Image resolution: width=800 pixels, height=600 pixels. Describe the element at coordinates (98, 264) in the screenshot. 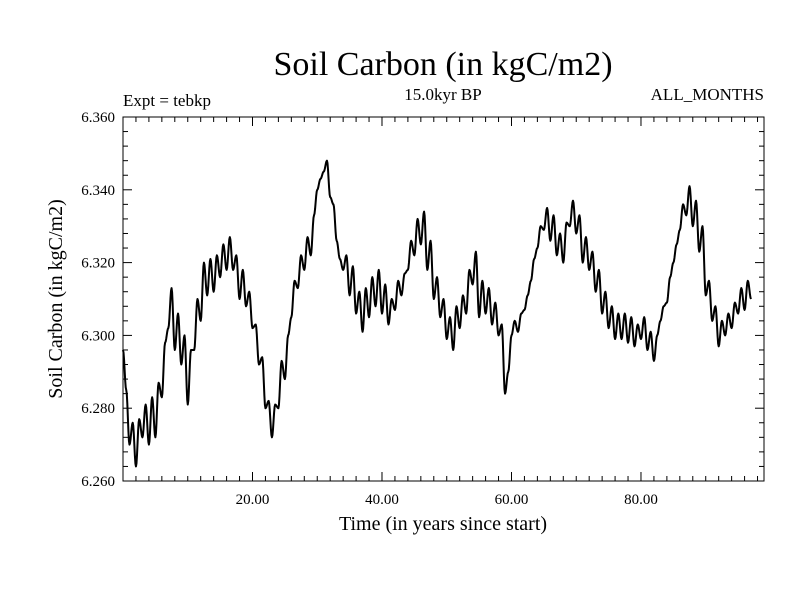

I see `y-tick-label: 6.320` at that location.